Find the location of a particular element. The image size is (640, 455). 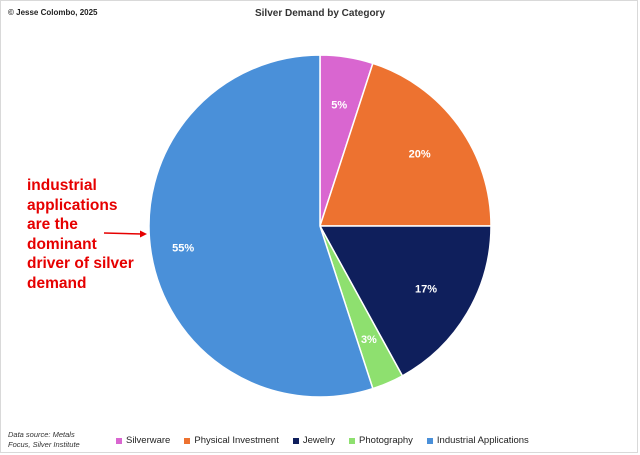

annotation-line: demand is located at coordinates (57, 283).